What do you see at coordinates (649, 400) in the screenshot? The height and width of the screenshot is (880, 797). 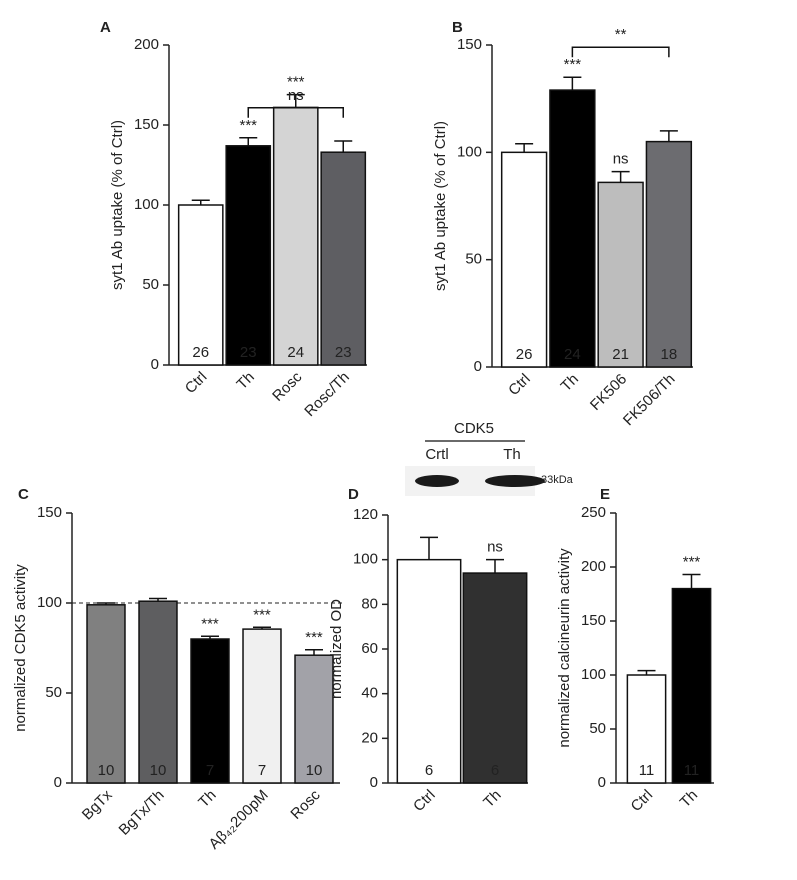 I see `x-tick-label: FK506/Th` at bounding box center [649, 400].